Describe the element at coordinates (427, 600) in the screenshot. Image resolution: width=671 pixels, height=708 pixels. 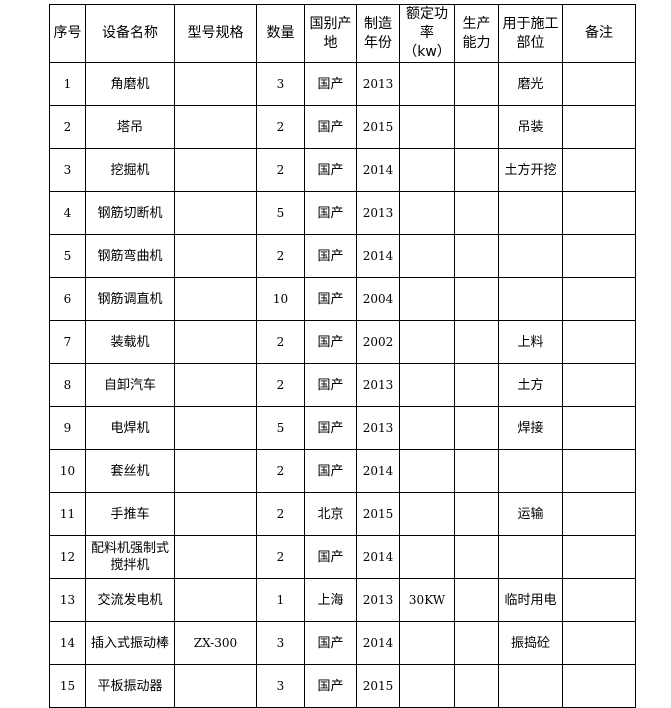
I see `cell-rated-power: 30KW` at that location.